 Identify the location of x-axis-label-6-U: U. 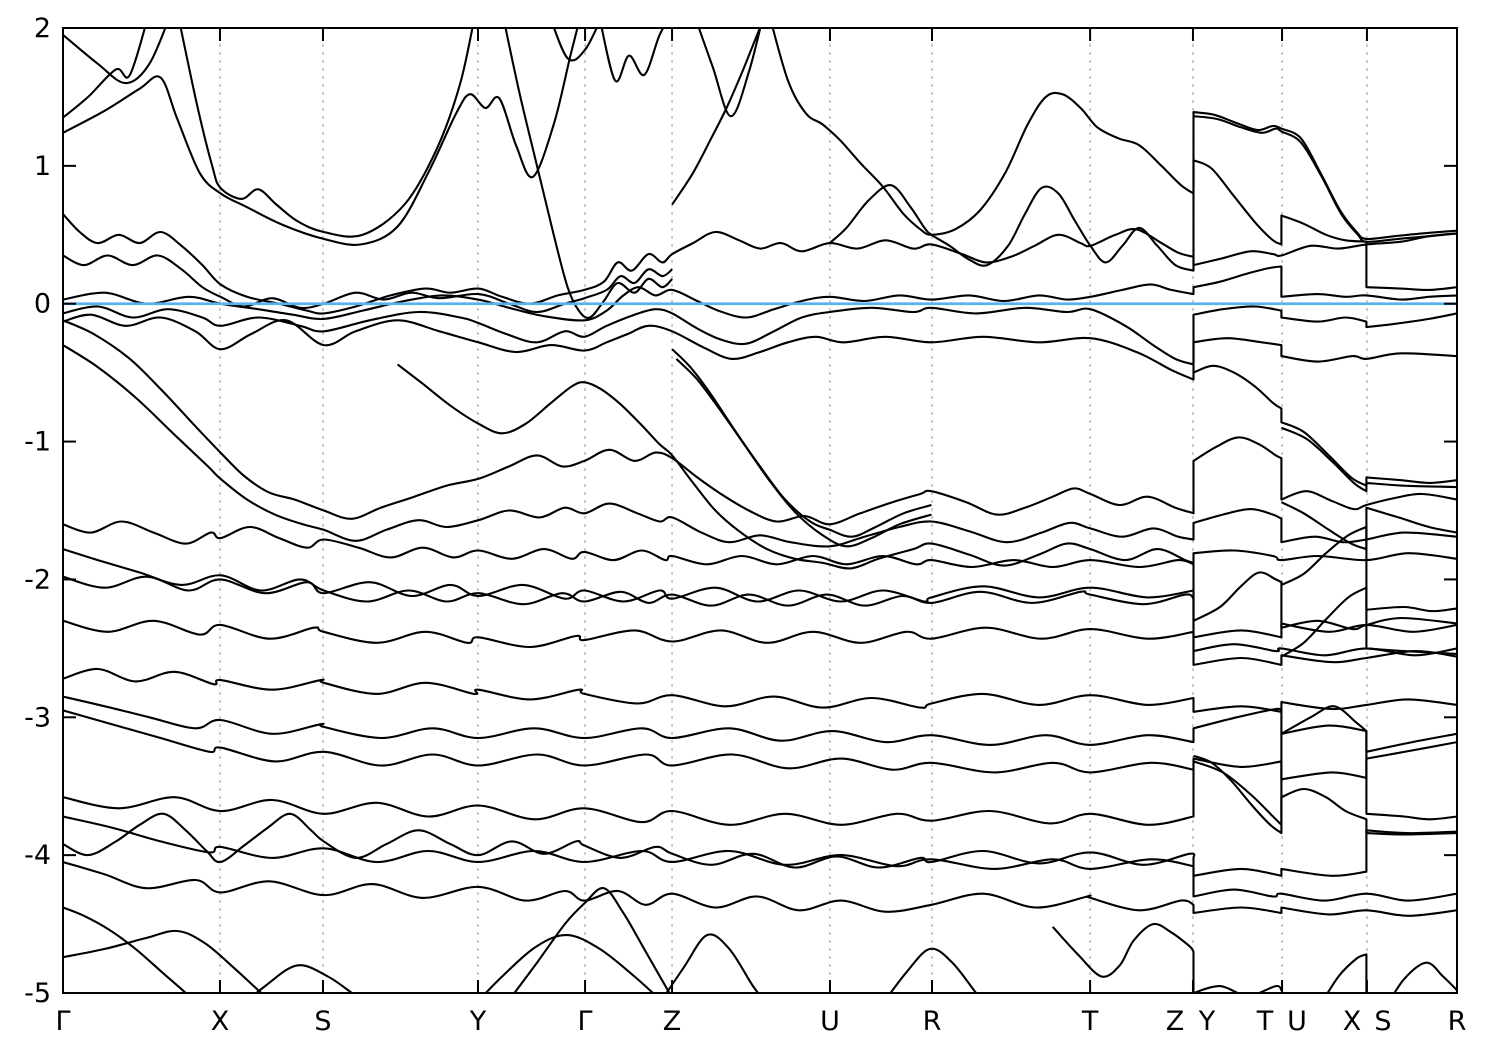
(830, 1021).